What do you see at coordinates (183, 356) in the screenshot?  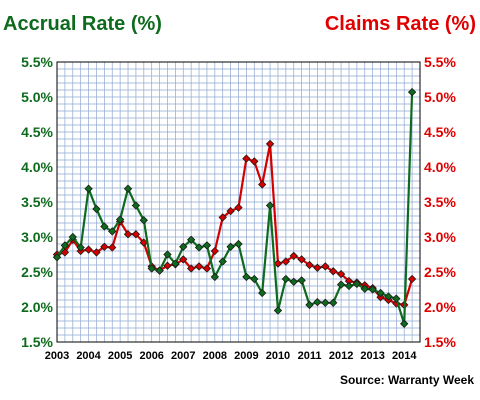 I see `x-tick-label: 2007` at bounding box center [183, 356].